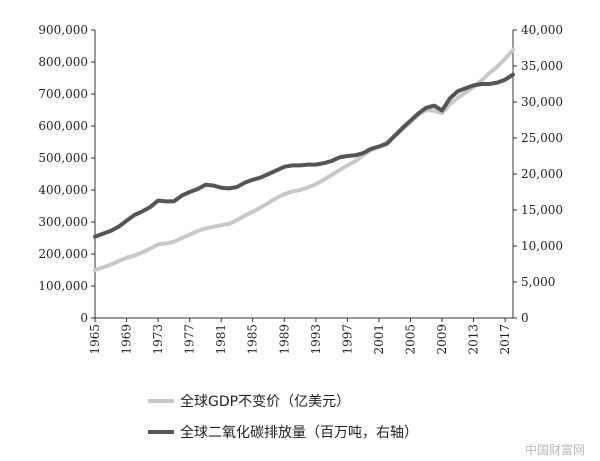 This screenshot has height=461, width=600. Describe the element at coordinates (63, 222) in the screenshot. I see `left-tick-label: 300,000` at that location.